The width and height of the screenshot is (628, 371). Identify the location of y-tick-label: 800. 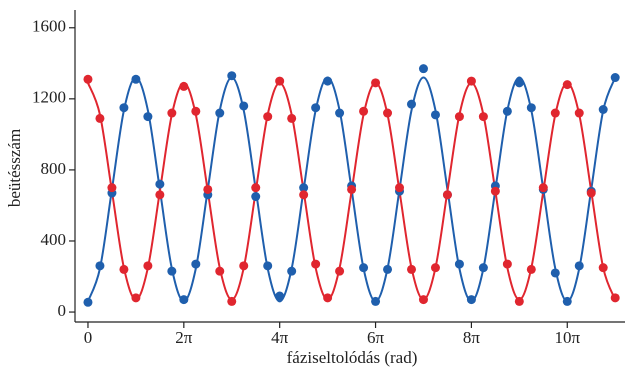
(54, 168).